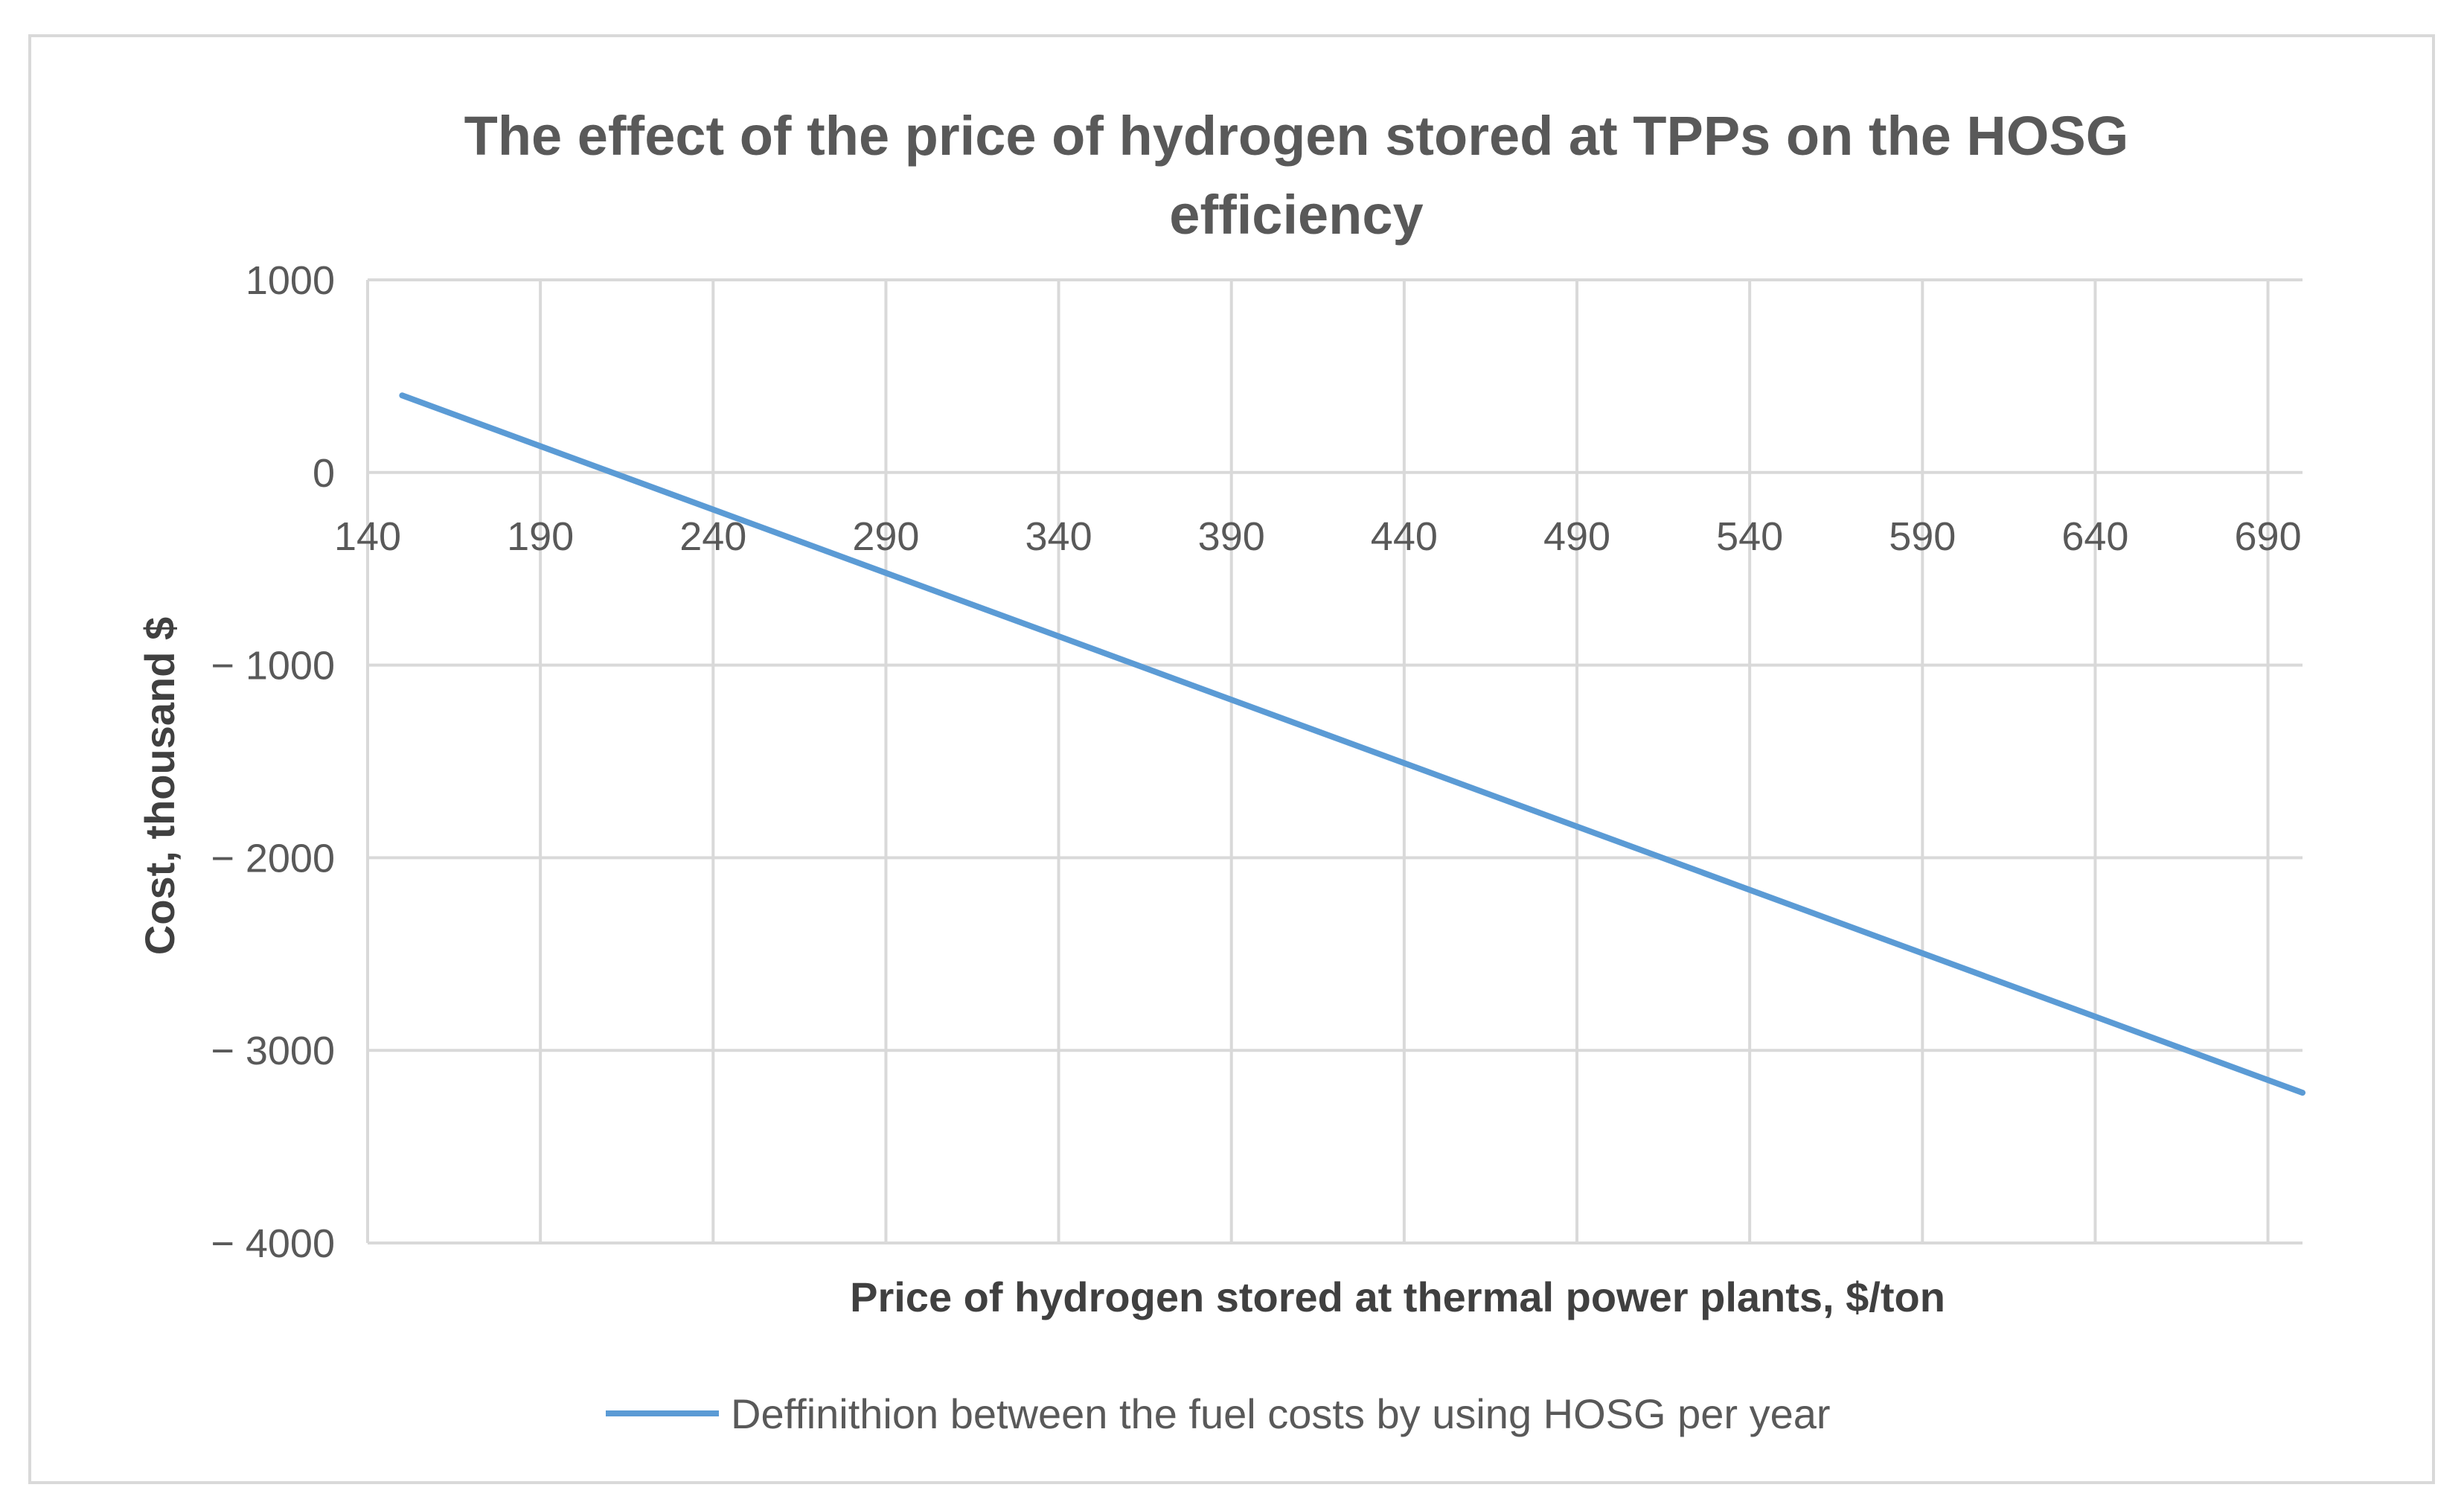 The image size is (2464, 1502). What do you see at coordinates (273, 859) in the screenshot?
I see `y-tick-label: − 2000` at bounding box center [273, 859].